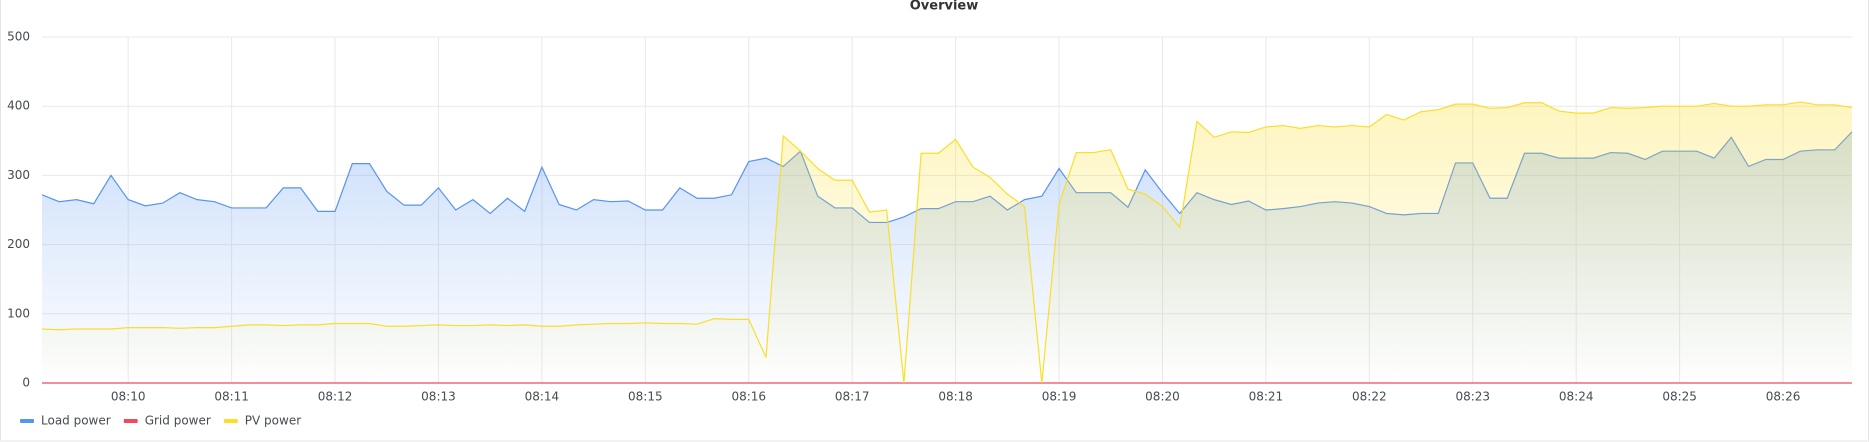 The width and height of the screenshot is (1870, 442). Describe the element at coordinates (335, 397) in the screenshot. I see `x-tick-label: 08:12` at that location.